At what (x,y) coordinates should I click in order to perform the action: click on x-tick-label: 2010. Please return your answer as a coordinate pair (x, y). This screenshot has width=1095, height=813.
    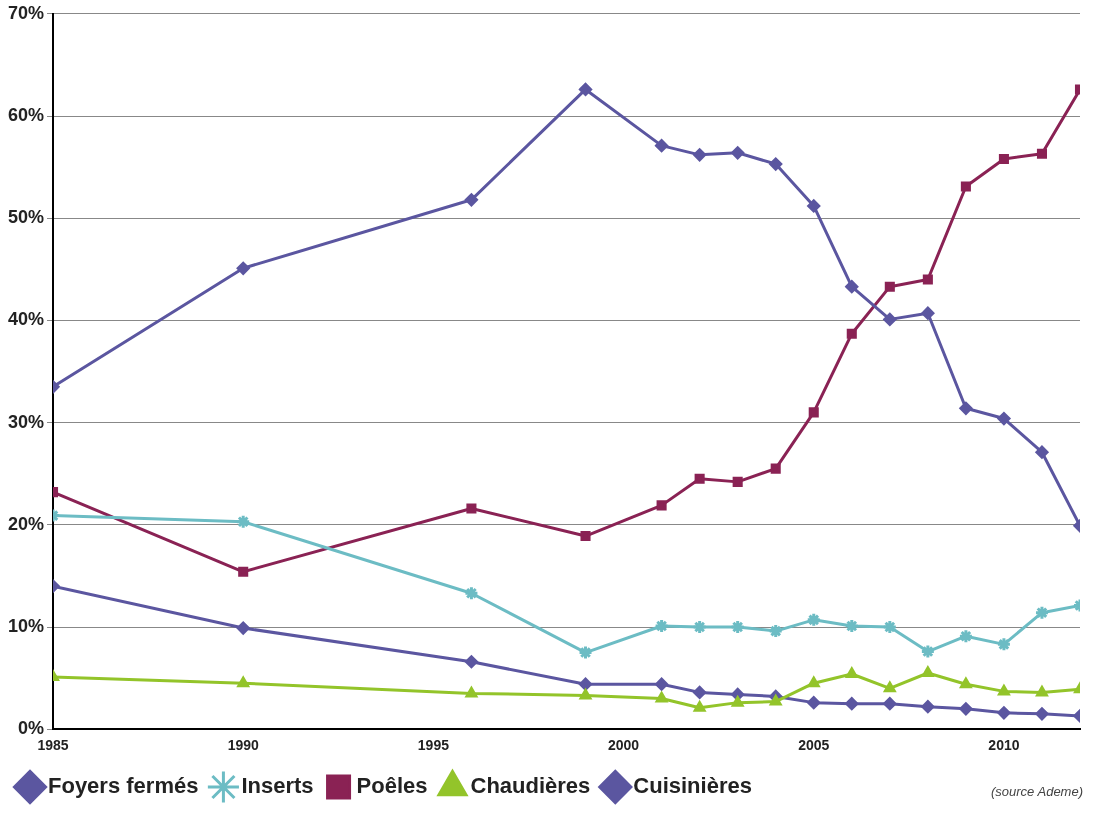
    Looking at the image, I should click on (1004, 745).